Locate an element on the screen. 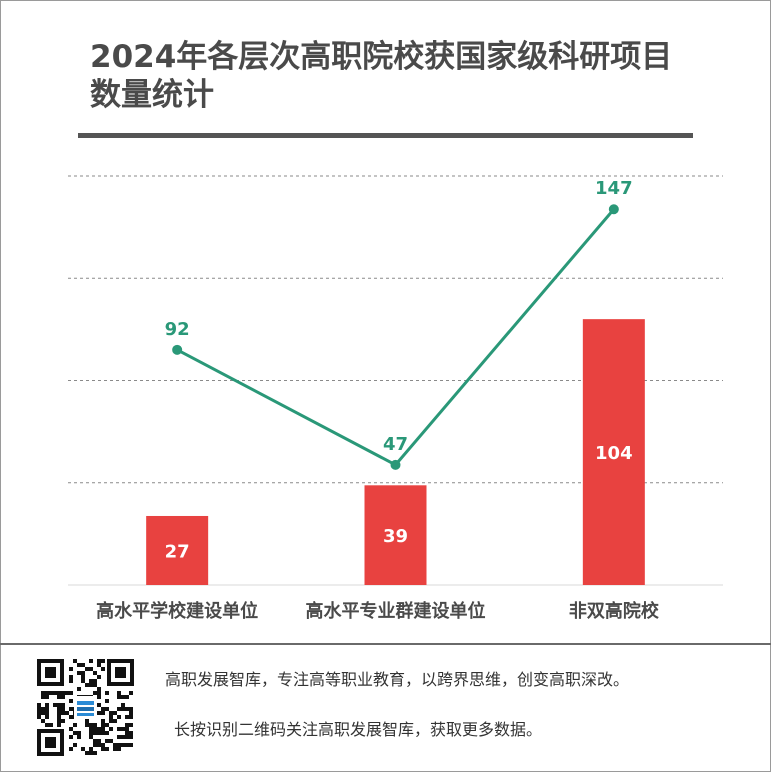 The image size is (771, 772). footer-divider is located at coordinates (385, 644).